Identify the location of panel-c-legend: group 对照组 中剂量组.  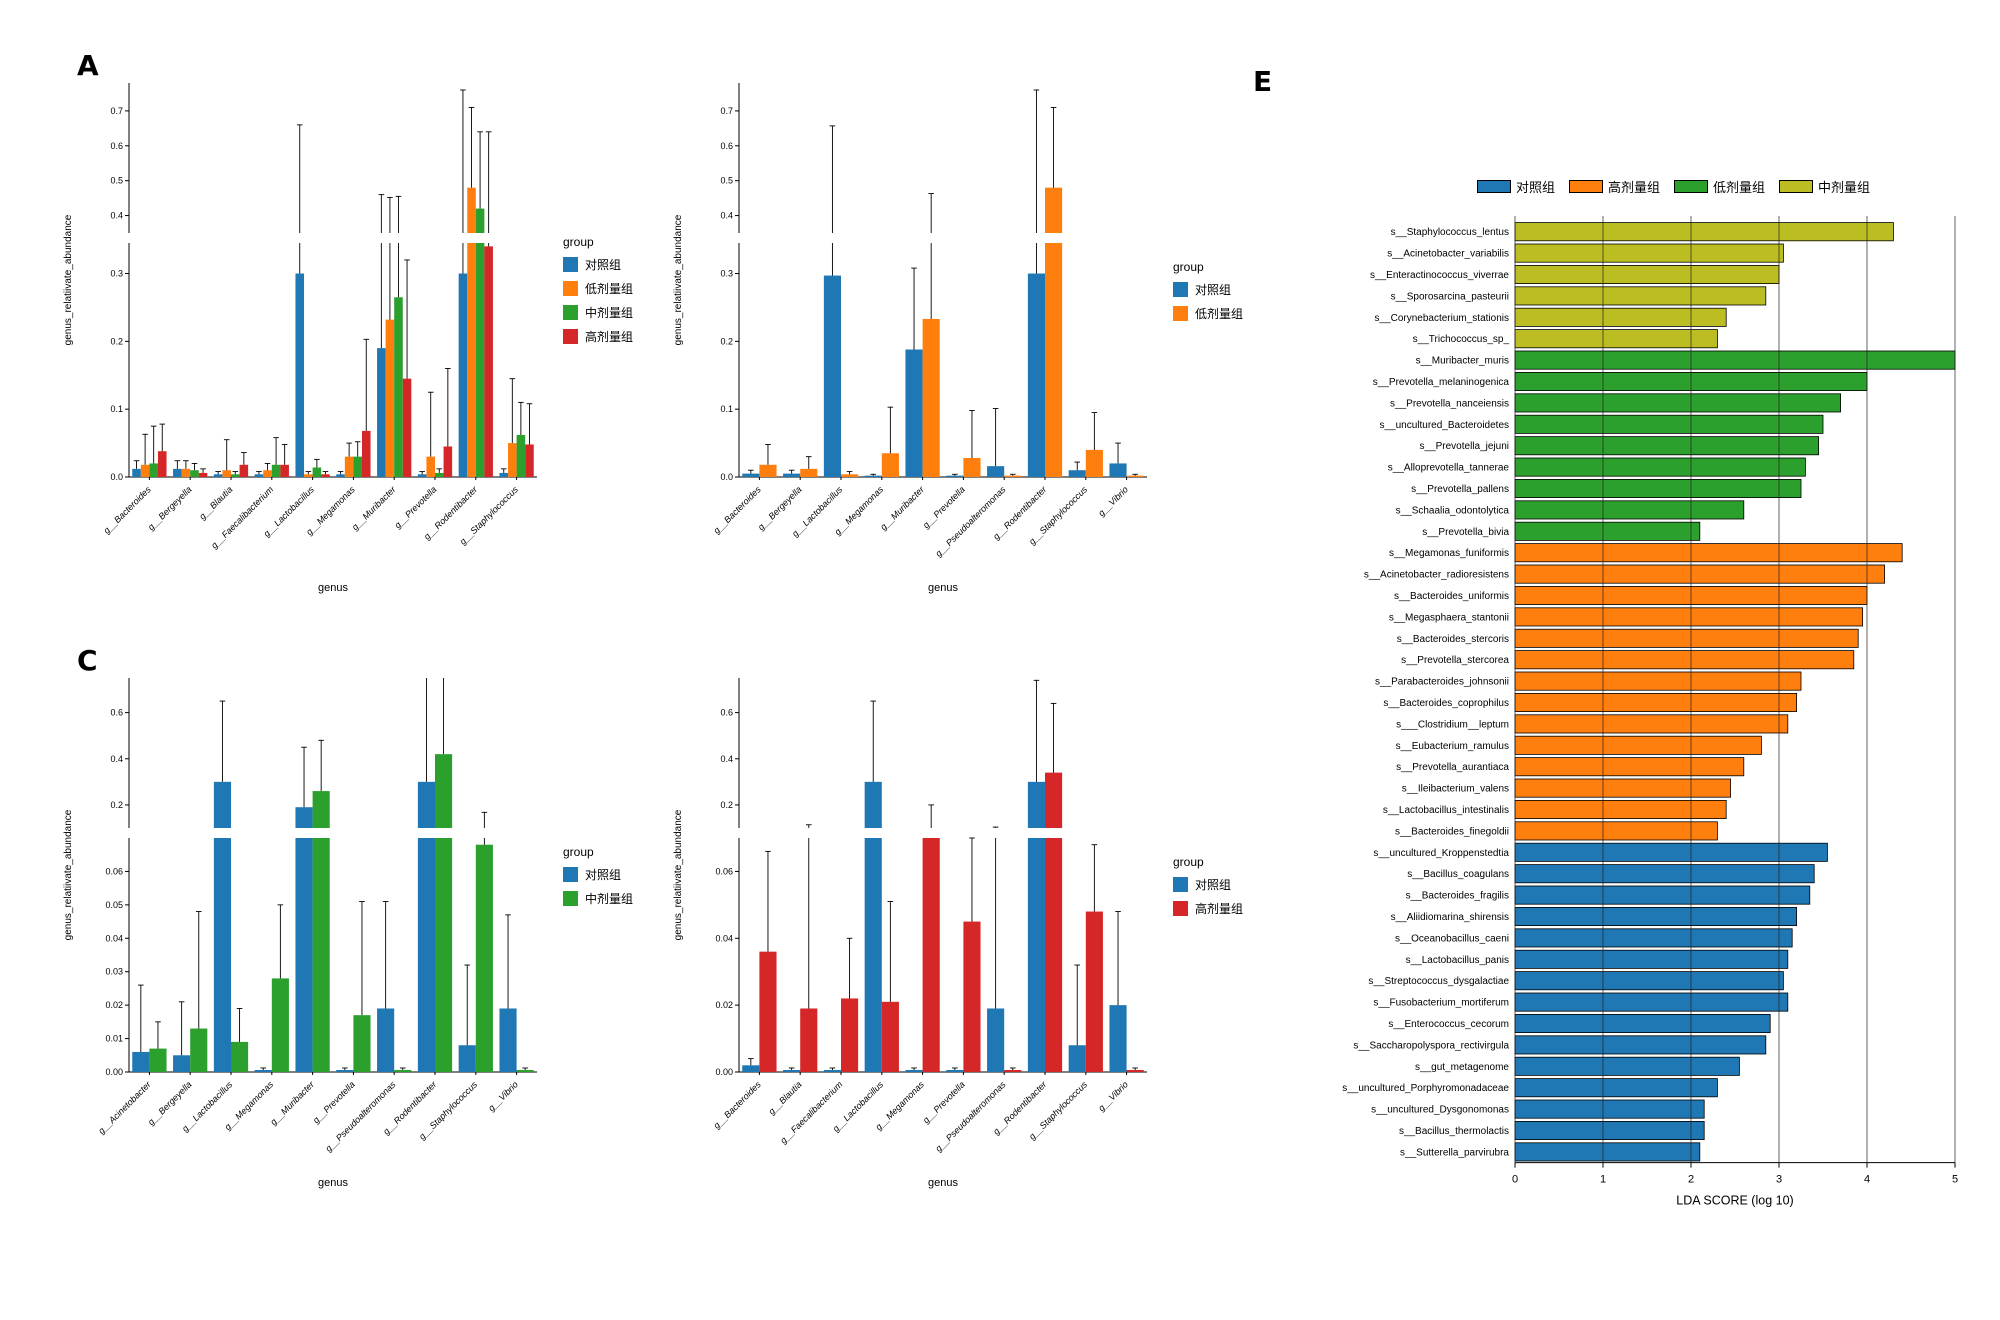
(598, 876).